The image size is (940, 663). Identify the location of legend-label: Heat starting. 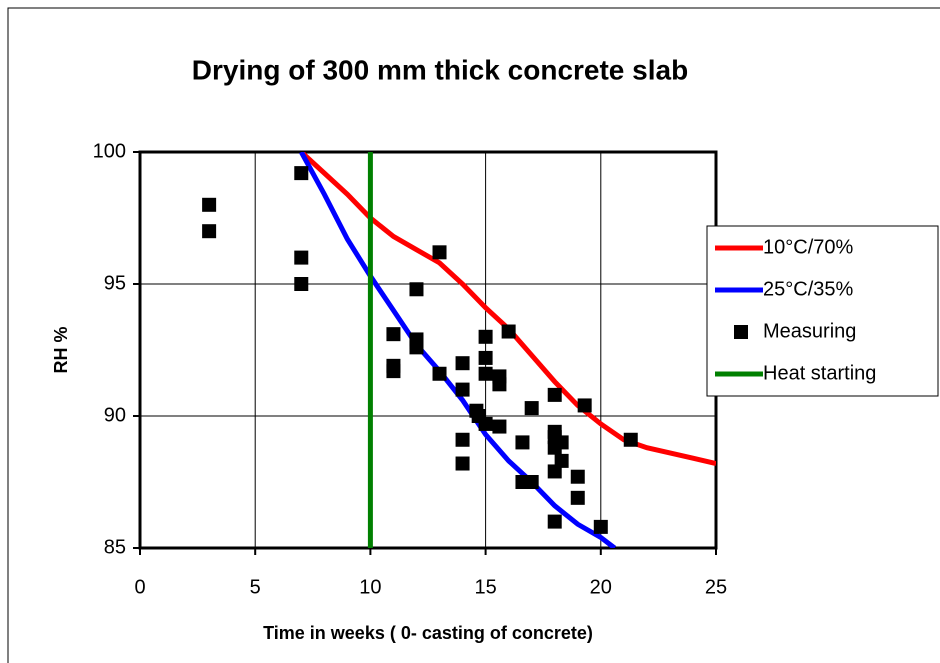
(819, 373).